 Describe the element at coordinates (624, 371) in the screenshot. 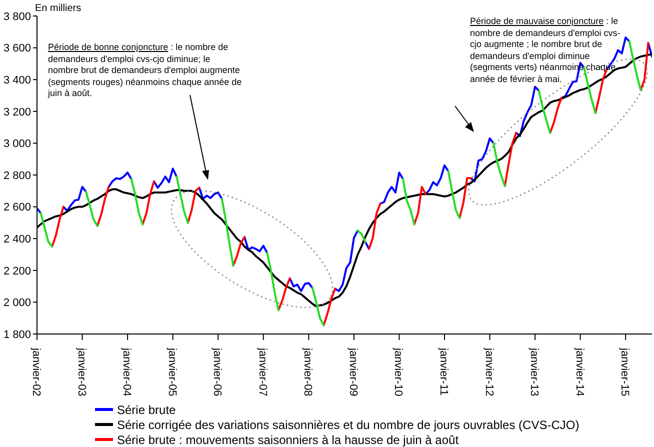

I see `x-tick-label: janvier-15` at that location.